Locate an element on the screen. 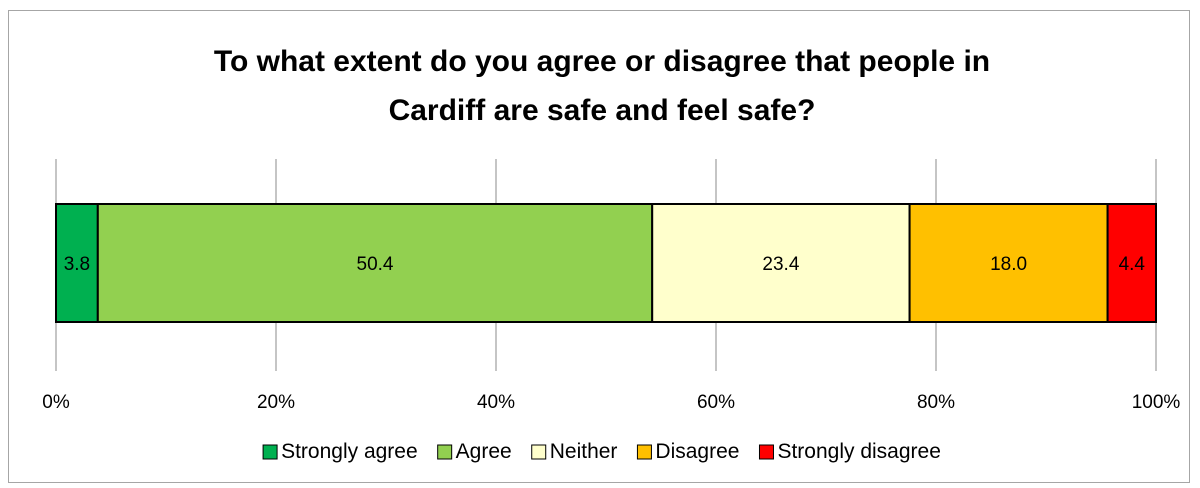 This screenshot has height=488, width=1200. legend-label-neither: Neither is located at coordinates (584, 451).